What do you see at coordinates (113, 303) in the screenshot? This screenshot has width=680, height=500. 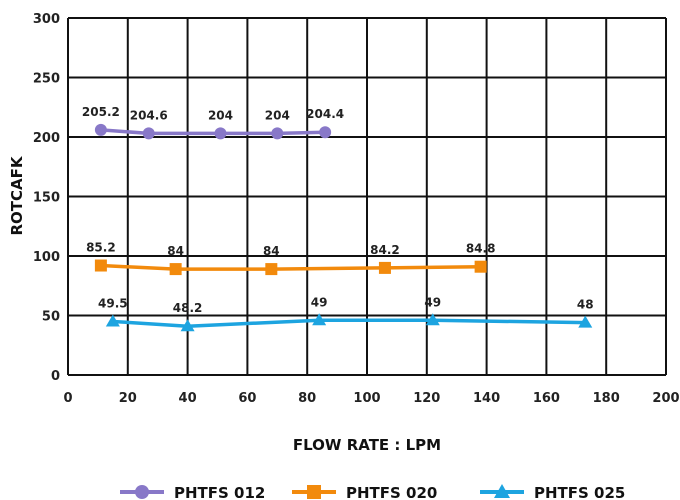 I see `data-label: 49.5` at bounding box center [113, 303].